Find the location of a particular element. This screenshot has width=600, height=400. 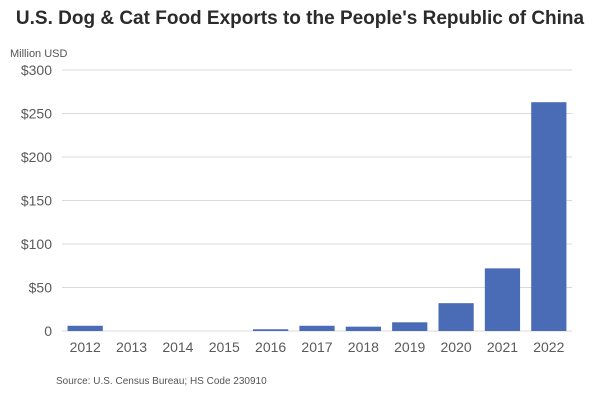

y-tick-label: $100 is located at coordinates (36, 244).